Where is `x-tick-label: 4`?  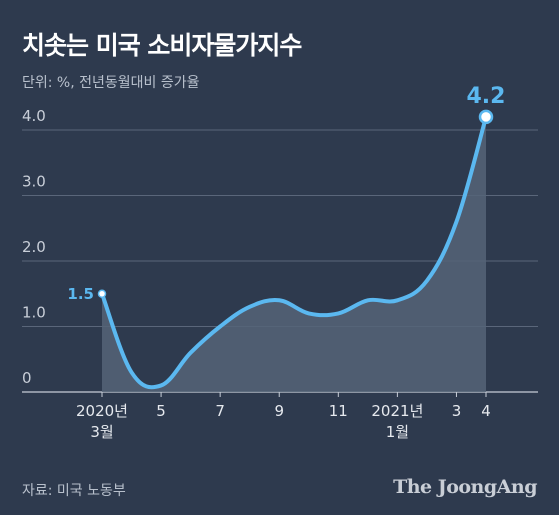 x-tick-label: 4 is located at coordinates (486, 411).